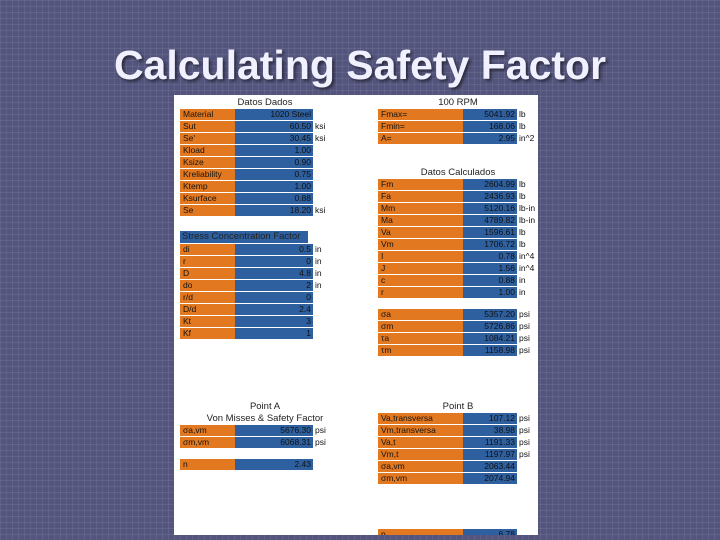  I want to click on row-label: Ksize, so click(207, 162).